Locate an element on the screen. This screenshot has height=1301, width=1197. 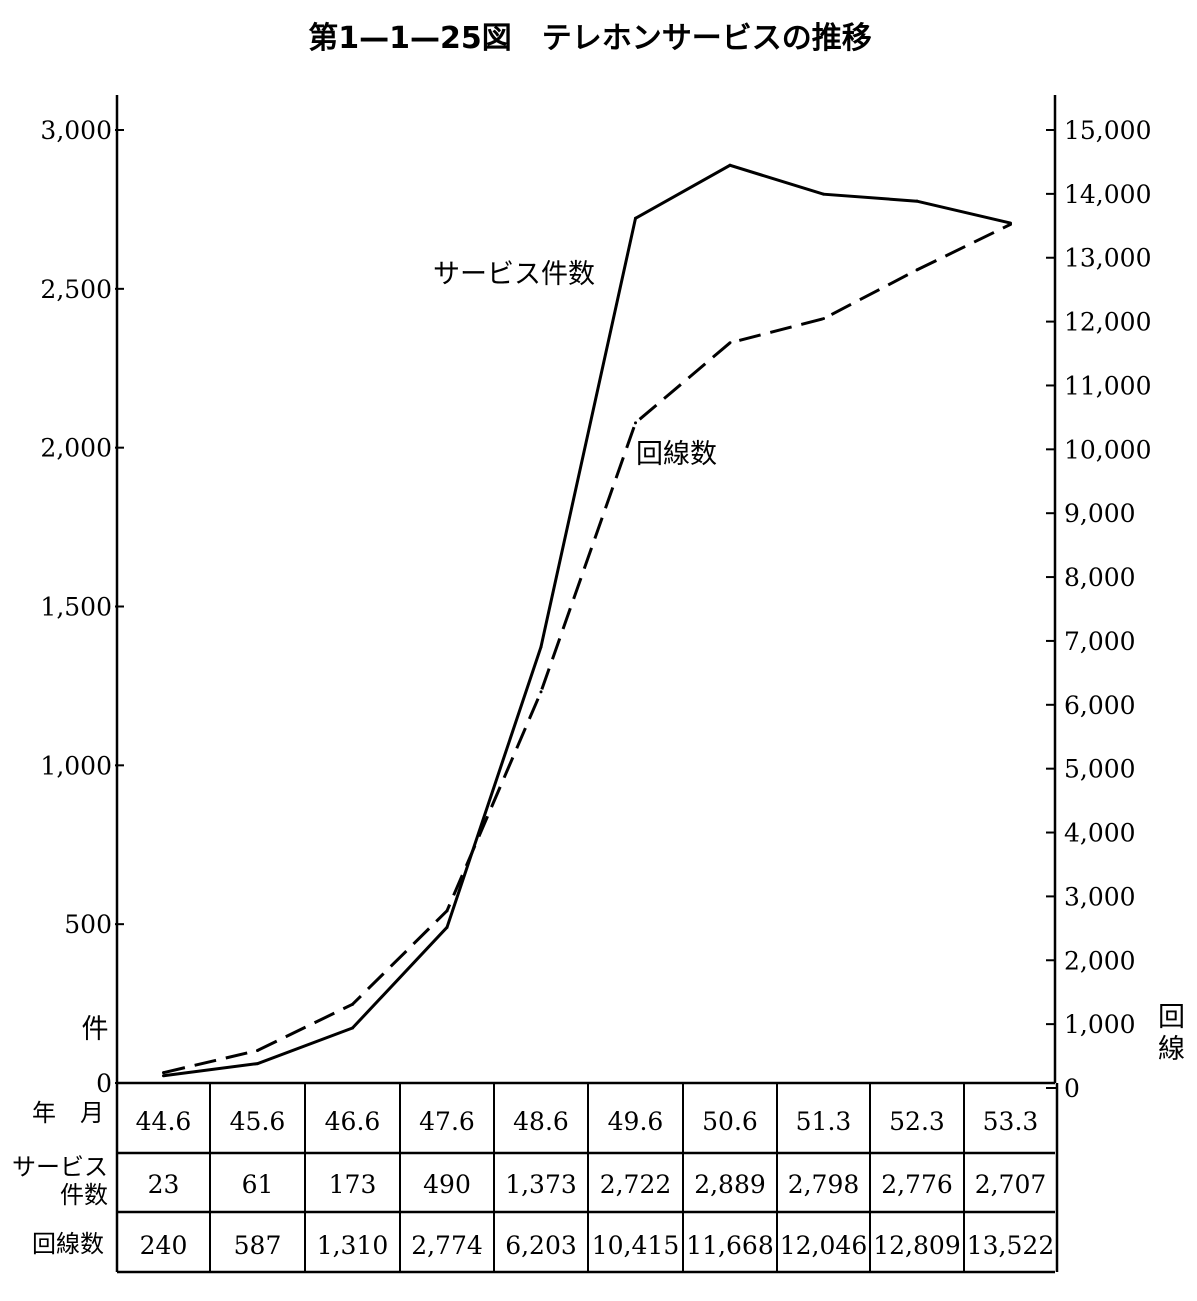
right-tick-label: 15,000 is located at coordinates (1107, 130).